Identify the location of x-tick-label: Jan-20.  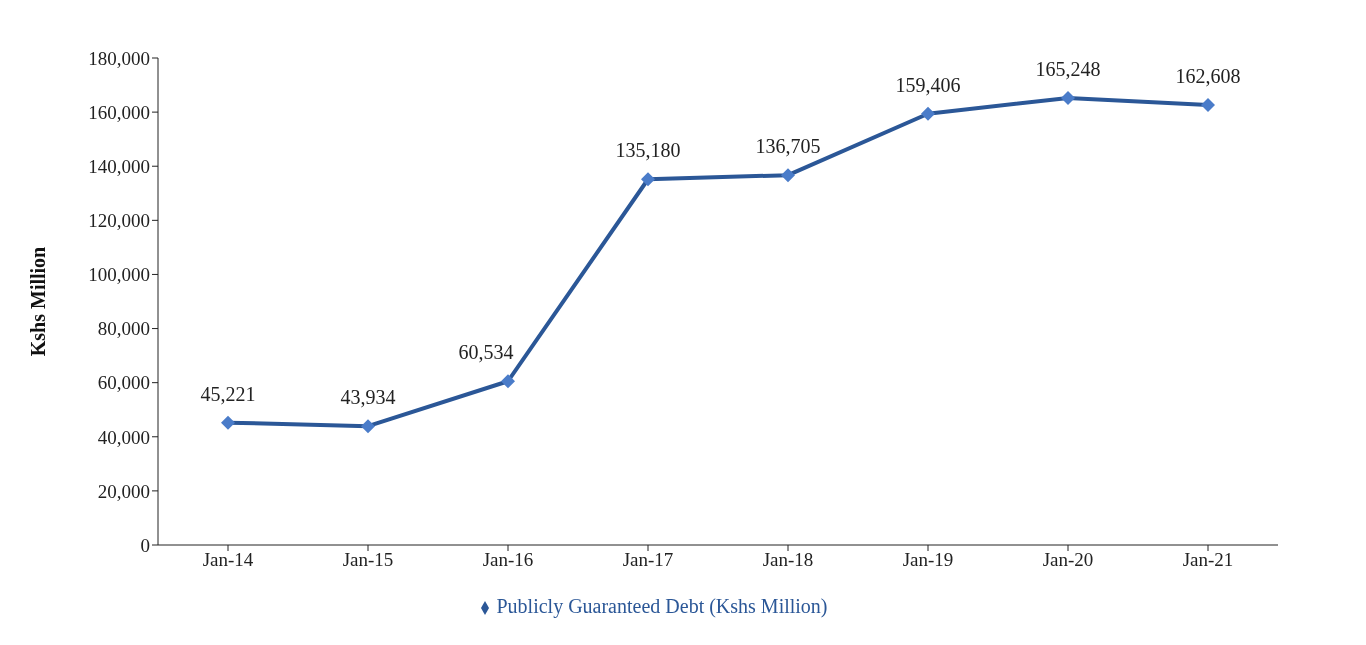
(1068, 560).